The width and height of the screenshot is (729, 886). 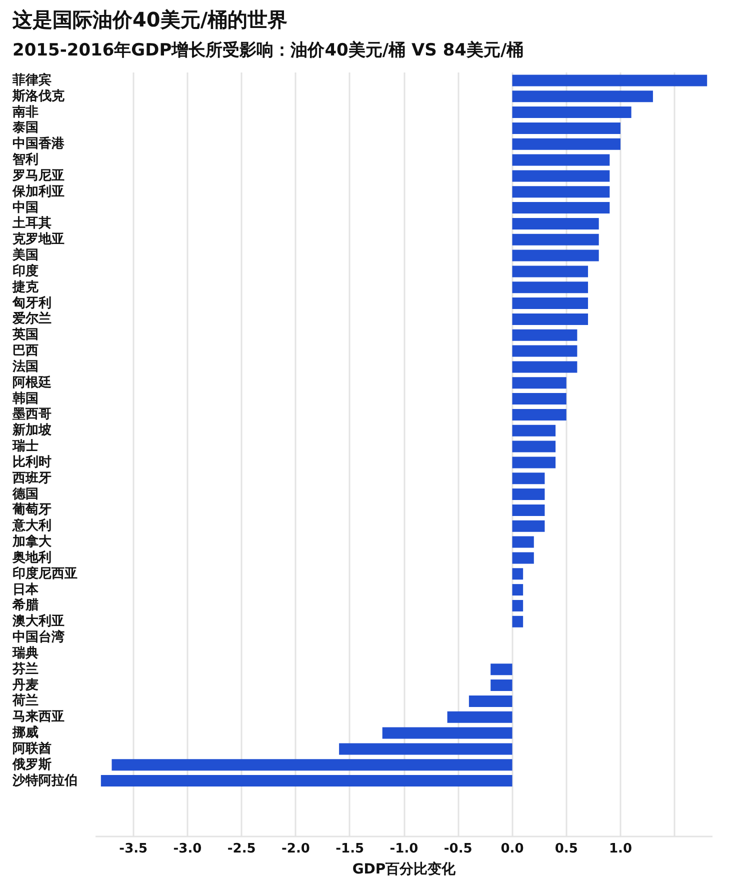 What do you see at coordinates (350, 849) in the screenshot?
I see `x-tick-label: -1.5` at bounding box center [350, 849].